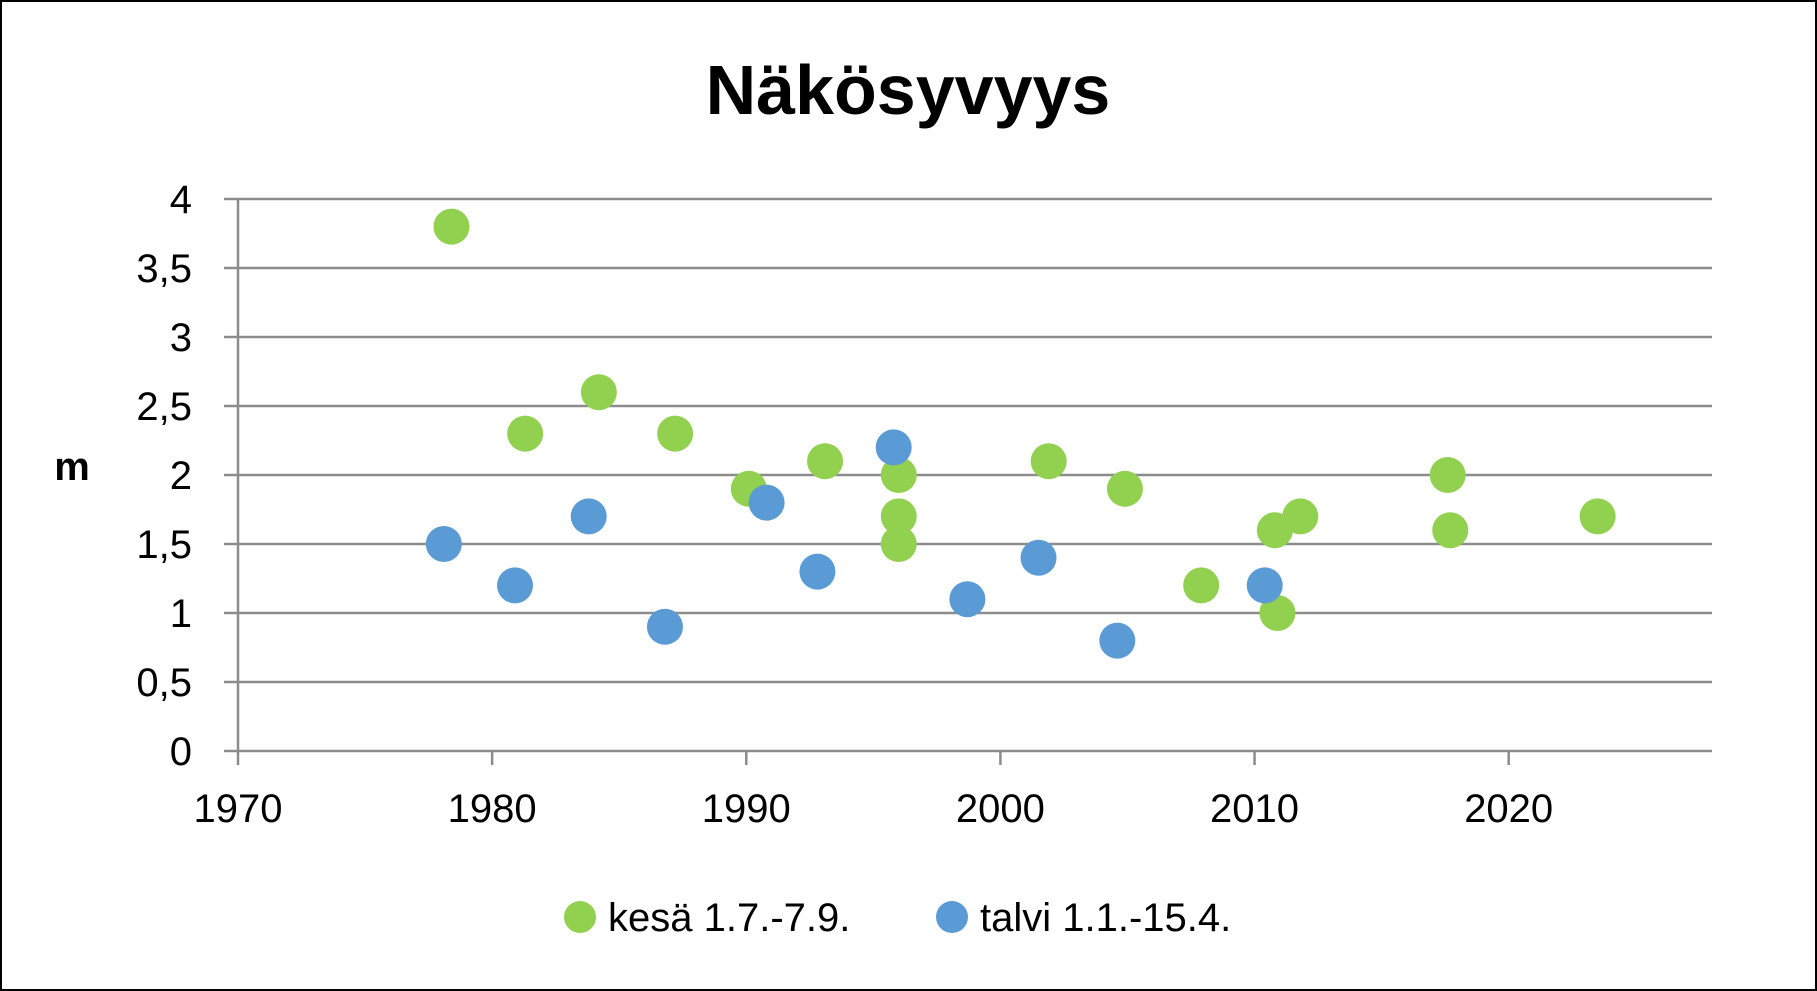 The image size is (1817, 991). Describe the element at coordinates (181, 338) in the screenshot. I see `y-tick-label: 3` at that location.